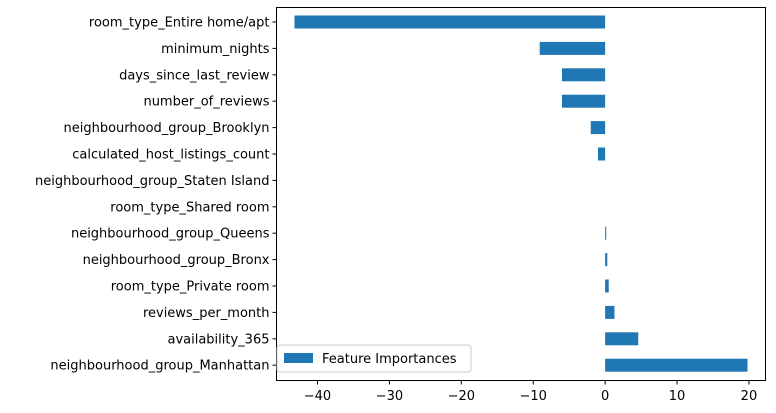 This screenshot has width=776, height=413. Describe the element at coordinates (166, 128) in the screenshot. I see `y-tick-label: neighbourhood_group_Brooklyn` at that location.